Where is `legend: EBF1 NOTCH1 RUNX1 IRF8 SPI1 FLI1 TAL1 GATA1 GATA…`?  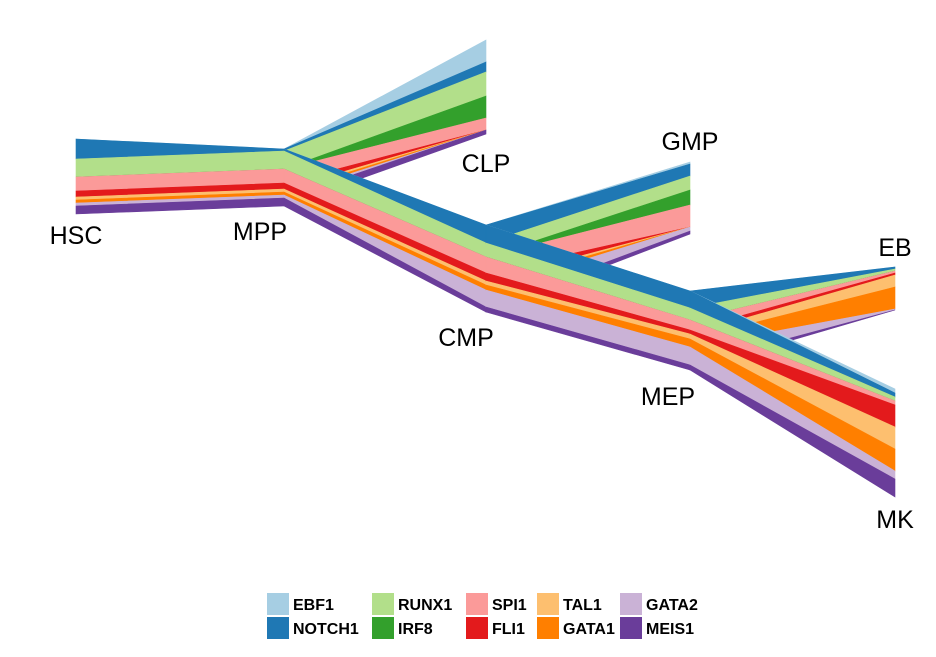
legend: EBF1 NOTCH1 RUNX1 IRF8 SPI1 FLI1 TAL1 GATA1 GATA… is located at coordinates (482, 616).